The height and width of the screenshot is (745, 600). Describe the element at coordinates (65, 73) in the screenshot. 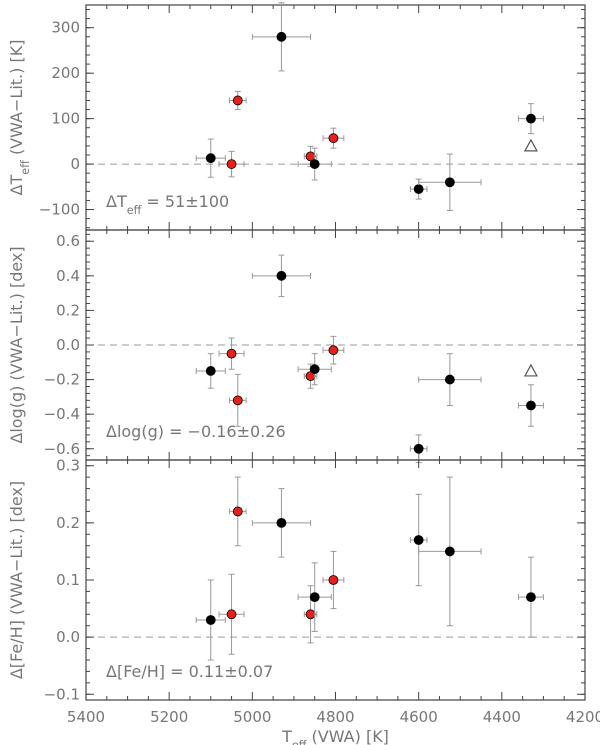

I see `y-tick-label: 200` at that location.